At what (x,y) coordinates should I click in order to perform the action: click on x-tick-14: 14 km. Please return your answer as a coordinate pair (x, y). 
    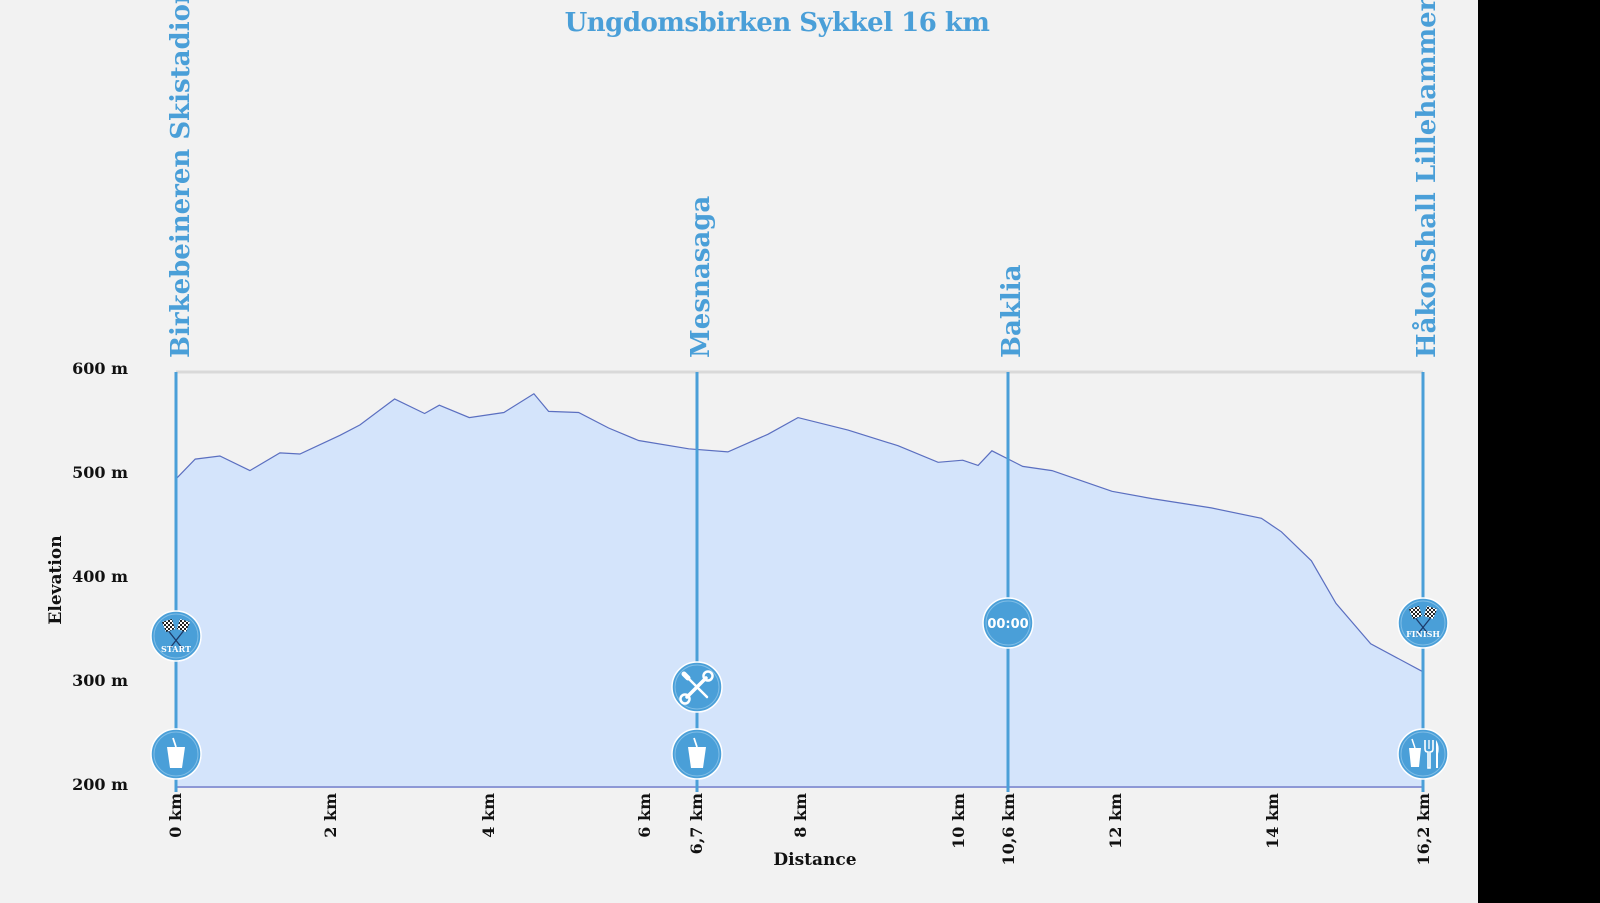
    Looking at the image, I should click on (1272, 821).